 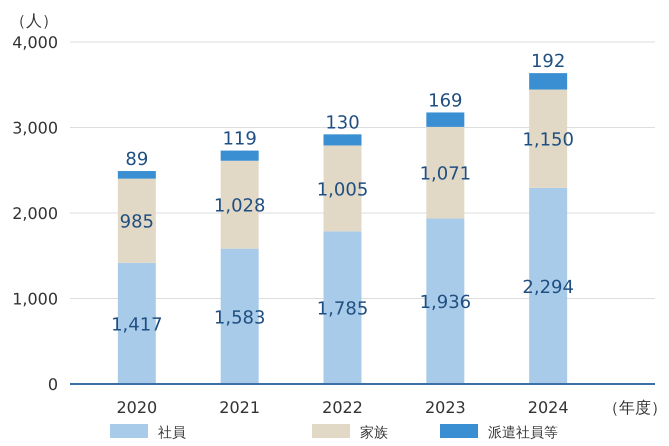 What do you see at coordinates (445, 101) in the screenshot?
I see `data-label: 169` at bounding box center [445, 101].